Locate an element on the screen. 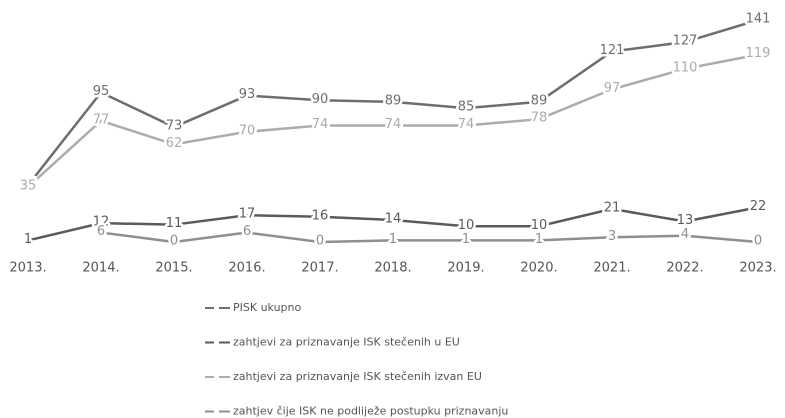  x-tick-label: 2014. is located at coordinates (100, 268).